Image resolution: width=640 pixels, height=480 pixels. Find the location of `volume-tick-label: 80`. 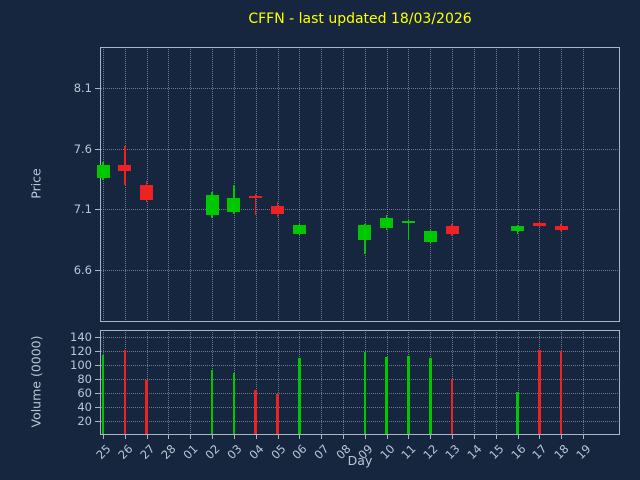

volume-tick-label: 80 is located at coordinates (84, 379).